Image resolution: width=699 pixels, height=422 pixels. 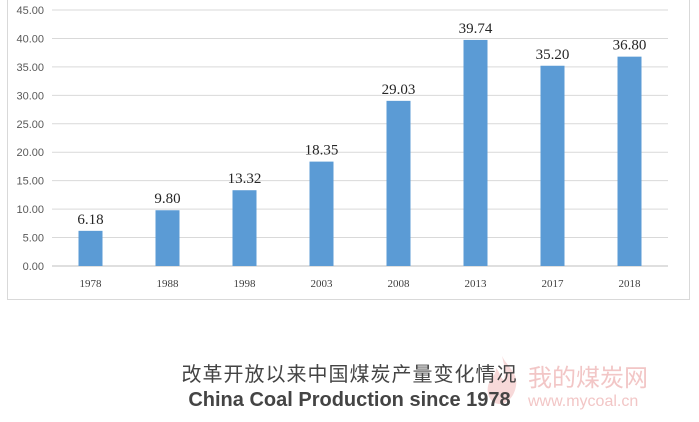 I want to click on y-tick-label: 20.00, so click(x=30, y=153).